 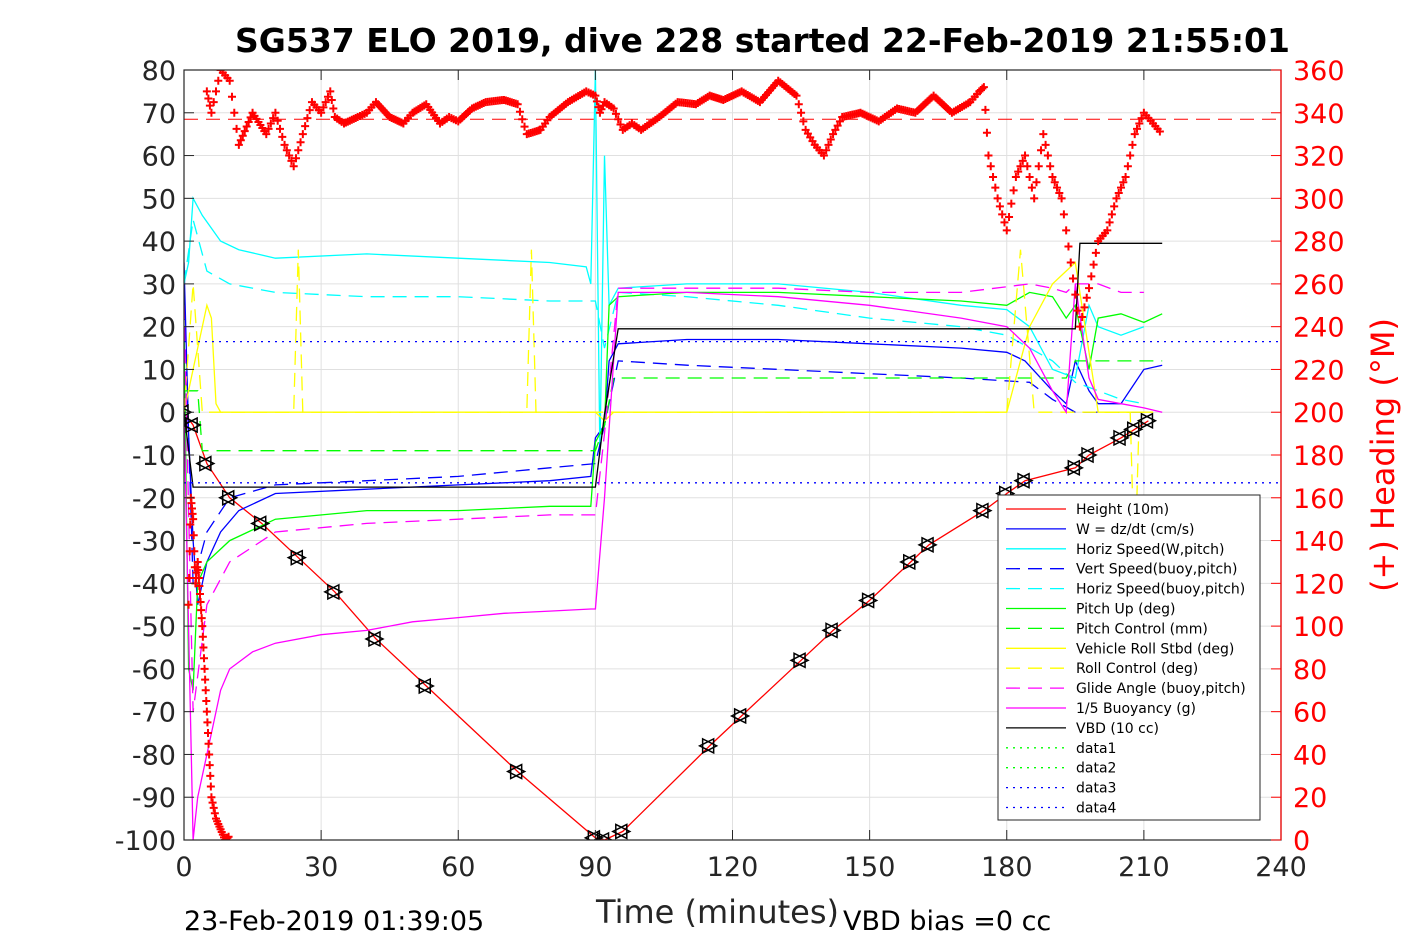 What do you see at coordinates (1125, 610) in the screenshot?
I see `legend-label: Pitch Up (deg)` at bounding box center [1125, 610].